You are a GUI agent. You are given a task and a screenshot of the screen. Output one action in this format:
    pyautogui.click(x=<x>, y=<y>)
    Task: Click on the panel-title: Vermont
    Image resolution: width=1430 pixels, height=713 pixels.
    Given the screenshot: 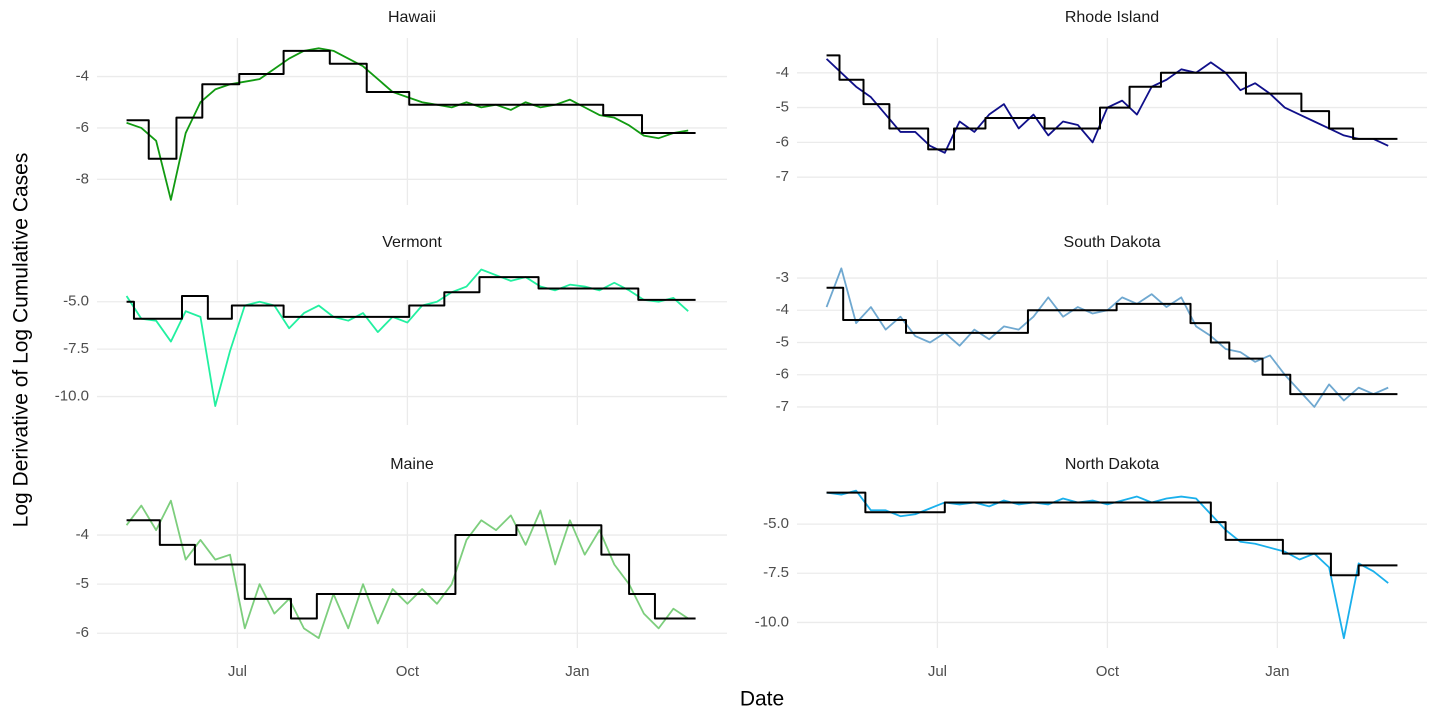 What is the action you would take?
    pyautogui.click(x=412, y=242)
    